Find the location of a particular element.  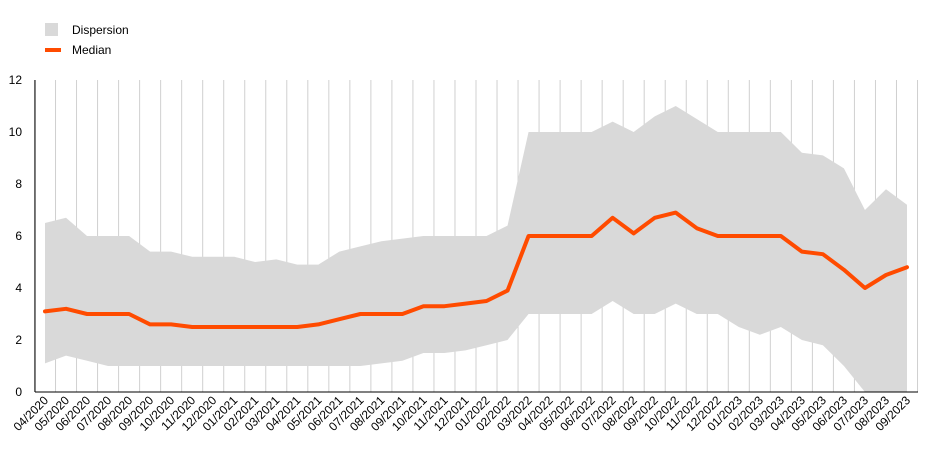

y-tick-label: 10 is located at coordinates (16, 132).